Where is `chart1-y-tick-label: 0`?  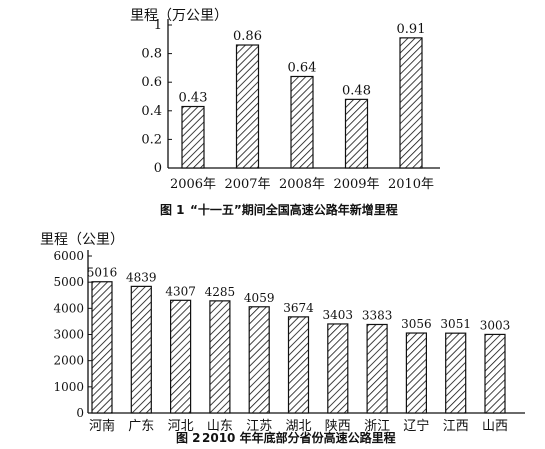
chart1-y-tick-label: 0 is located at coordinates (158, 168).